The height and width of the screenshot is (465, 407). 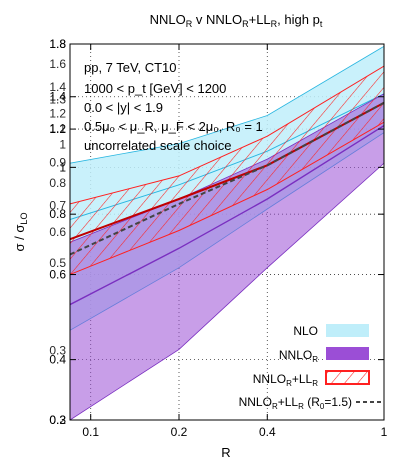 I want to click on y-tick-label: 1.2, so click(x=57, y=129).